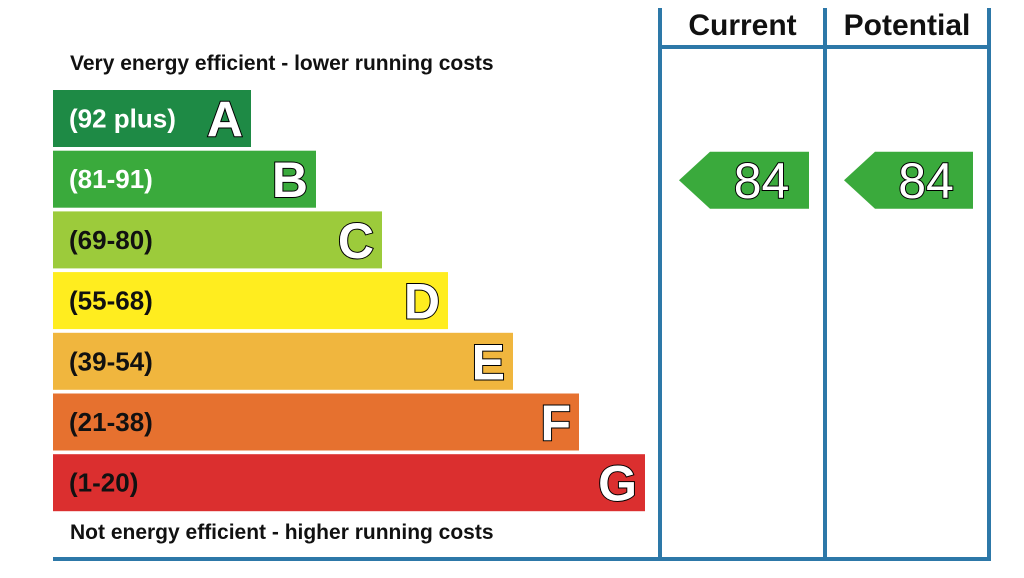 The width and height of the screenshot is (1024, 578). I want to click on band-a: (92 plus) A, so click(152, 119).